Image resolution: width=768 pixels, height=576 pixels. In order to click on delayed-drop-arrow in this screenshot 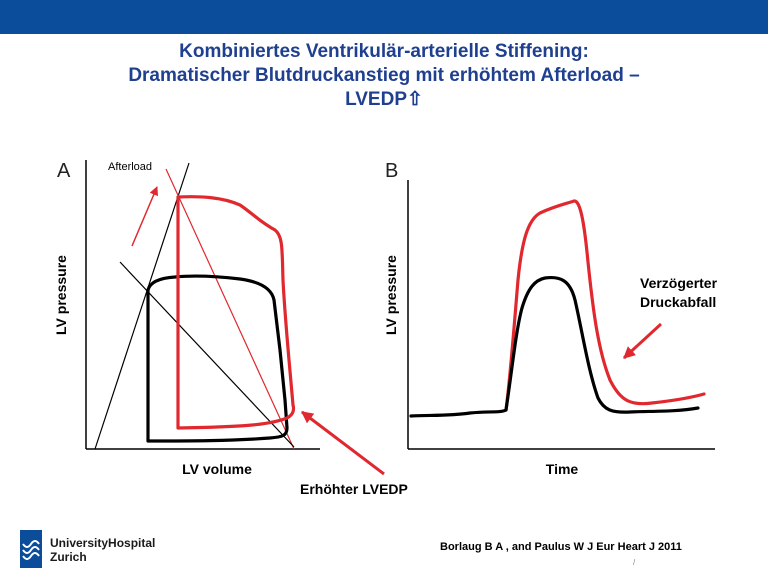, I will do `click(642, 341)`.